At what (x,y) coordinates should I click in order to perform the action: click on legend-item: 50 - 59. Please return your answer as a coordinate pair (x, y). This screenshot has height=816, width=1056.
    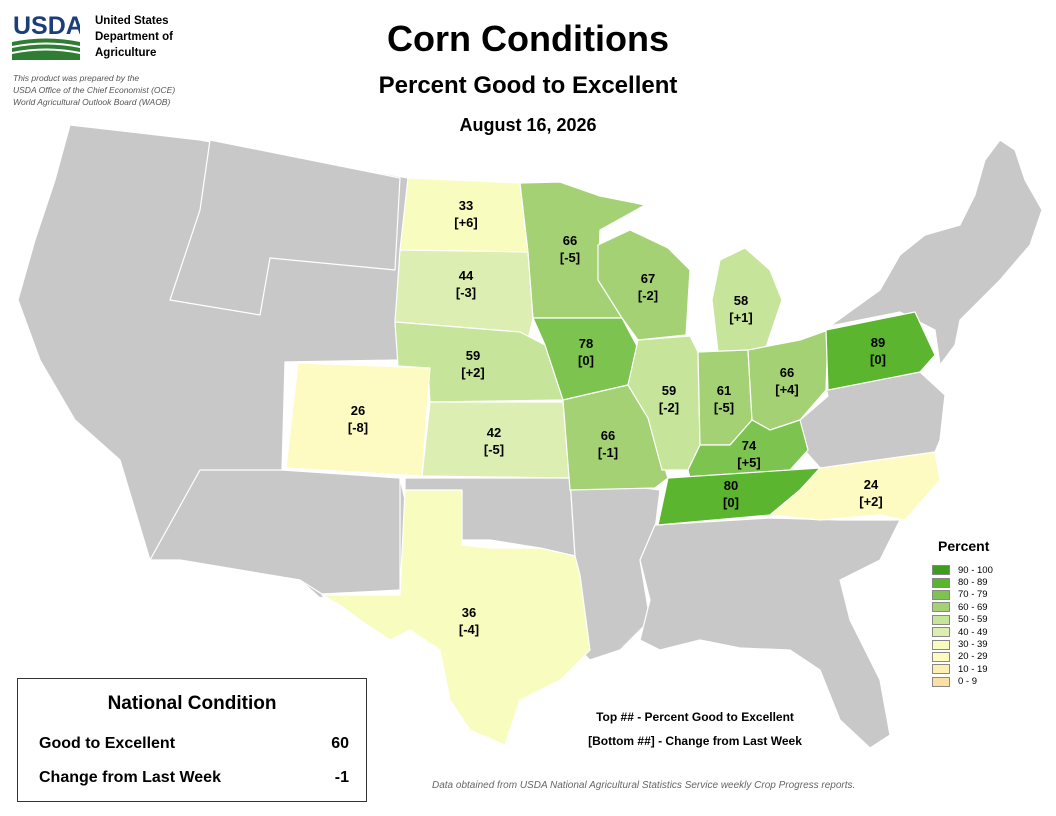
    Looking at the image, I should click on (988, 620).